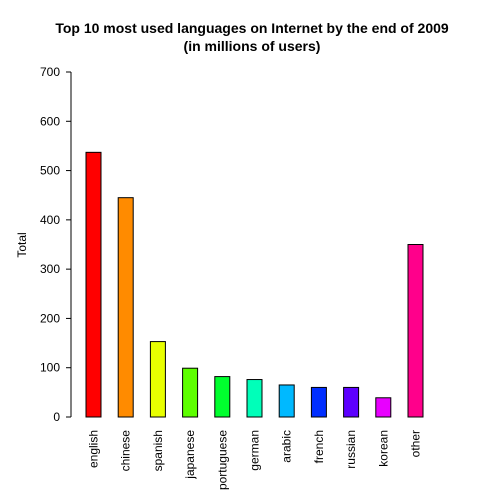  Describe the element at coordinates (351, 402) in the screenshot. I see `bar-russian` at that location.